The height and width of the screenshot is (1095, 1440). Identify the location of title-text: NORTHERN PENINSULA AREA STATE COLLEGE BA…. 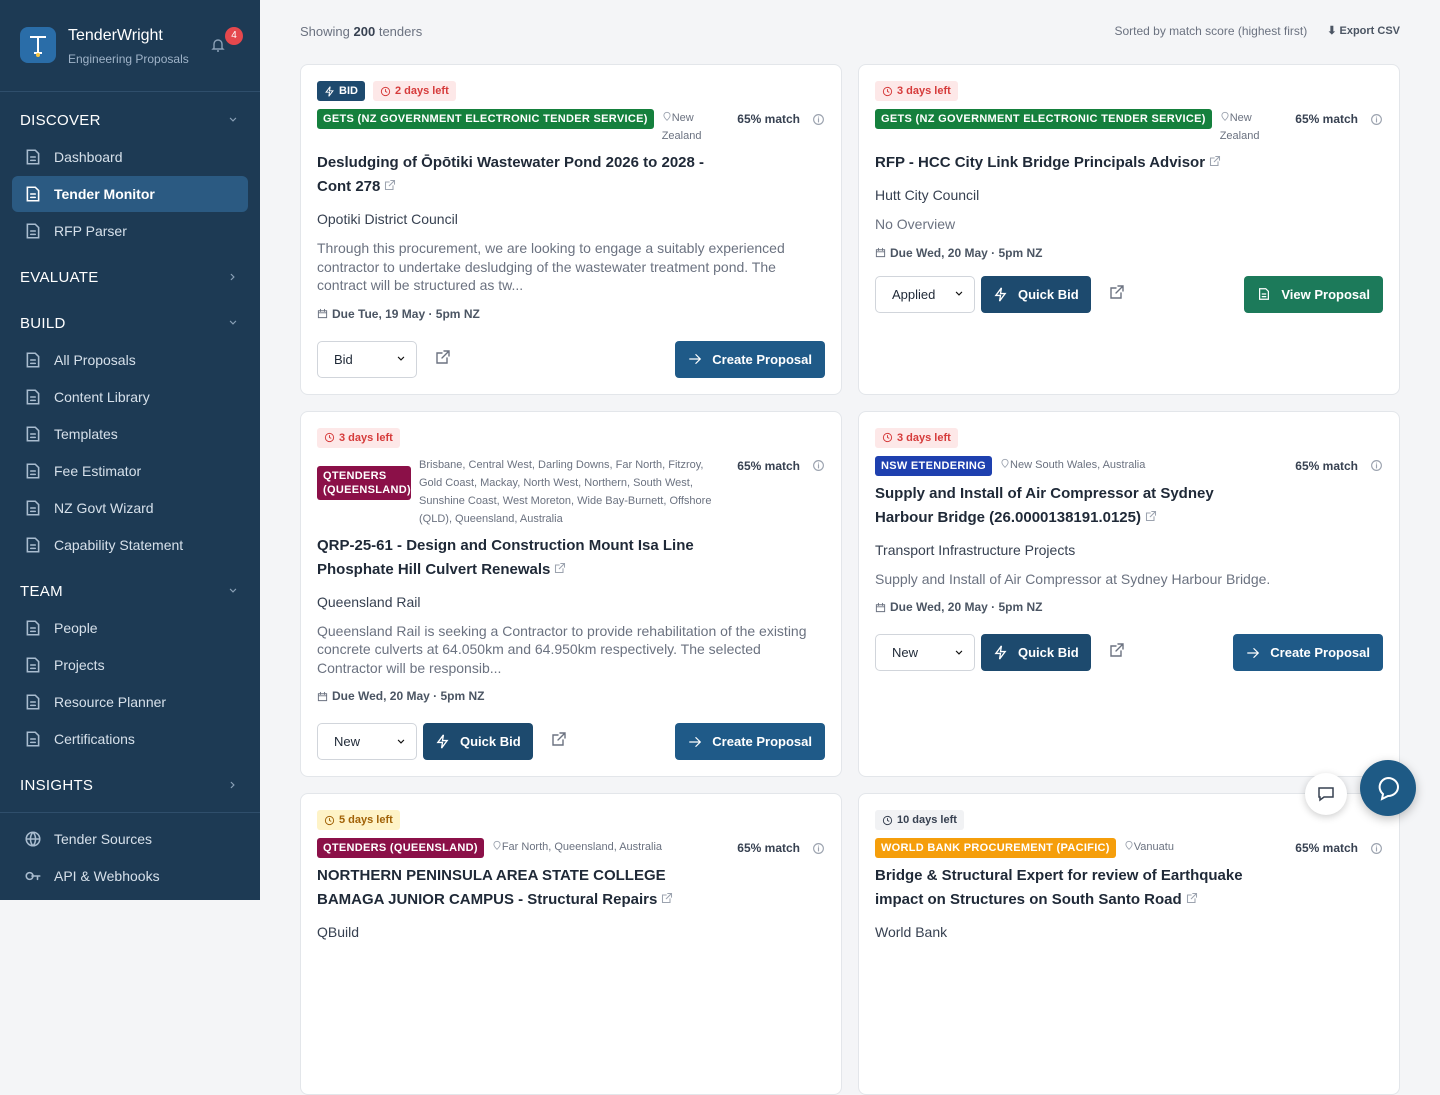
(491, 887).